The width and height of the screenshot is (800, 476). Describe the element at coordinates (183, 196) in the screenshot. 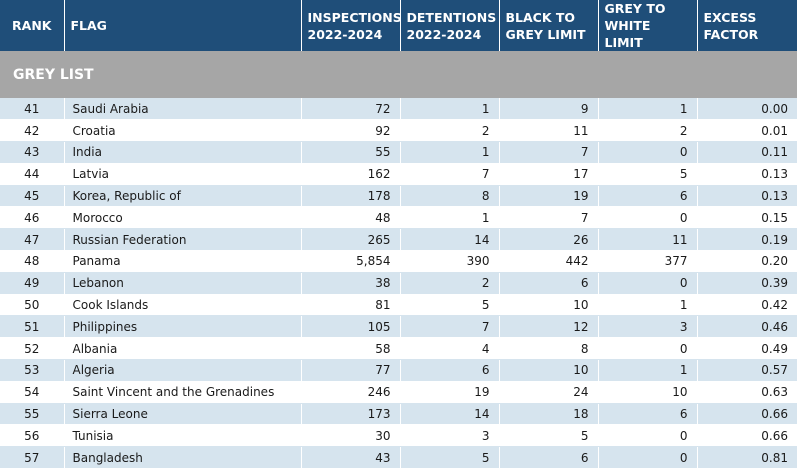

I see `cell-flag: Korea, Republic of` at that location.